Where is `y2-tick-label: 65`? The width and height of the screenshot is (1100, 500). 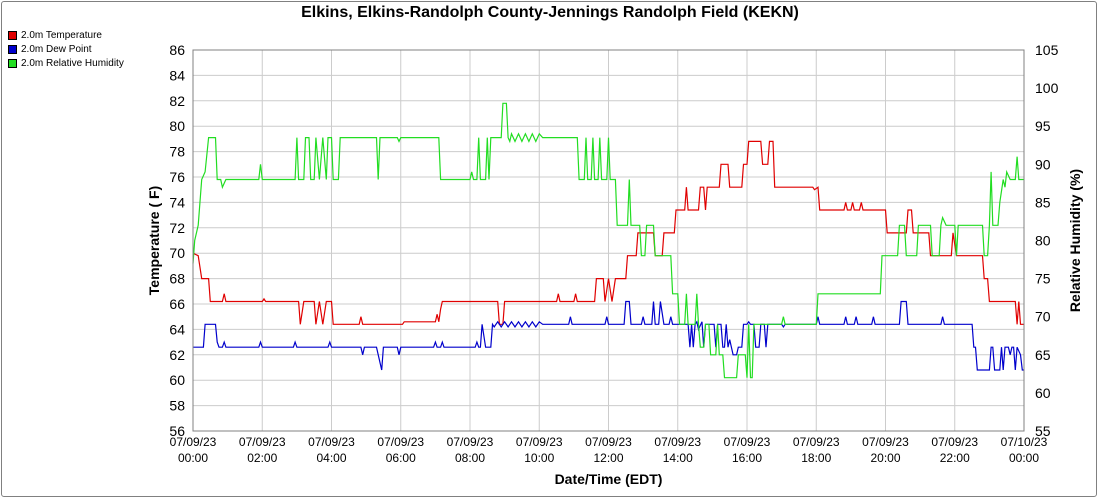 y2-tick-label: 65 is located at coordinates (1043, 355).